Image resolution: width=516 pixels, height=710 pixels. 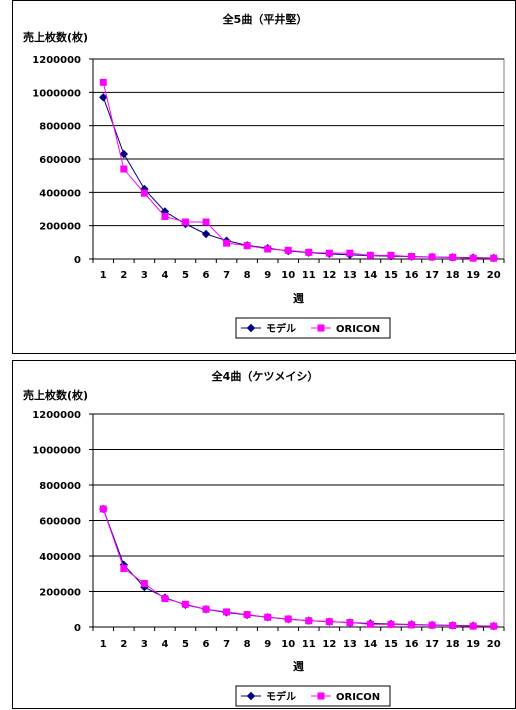 I want to click on chart-title: 全5曲（平井堅）, so click(x=265, y=19).